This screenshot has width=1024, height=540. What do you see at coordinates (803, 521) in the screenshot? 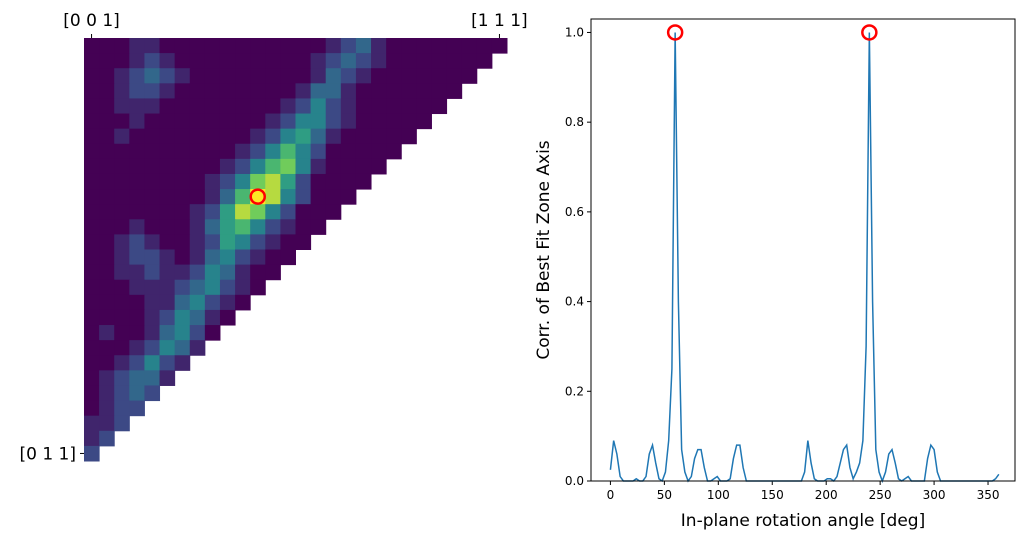
I see `x-axis-label: In-plane rotation angle [deg]` at bounding box center [803, 521].